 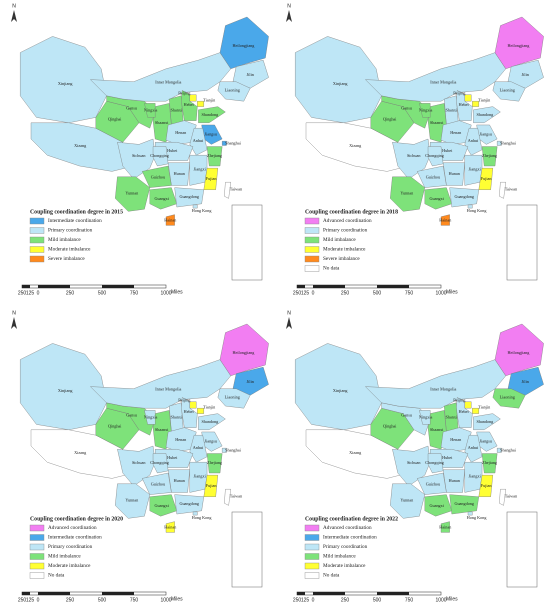 What do you see at coordinates (161, 505) in the screenshot?
I see `province-label: Guangxi` at bounding box center [161, 505].